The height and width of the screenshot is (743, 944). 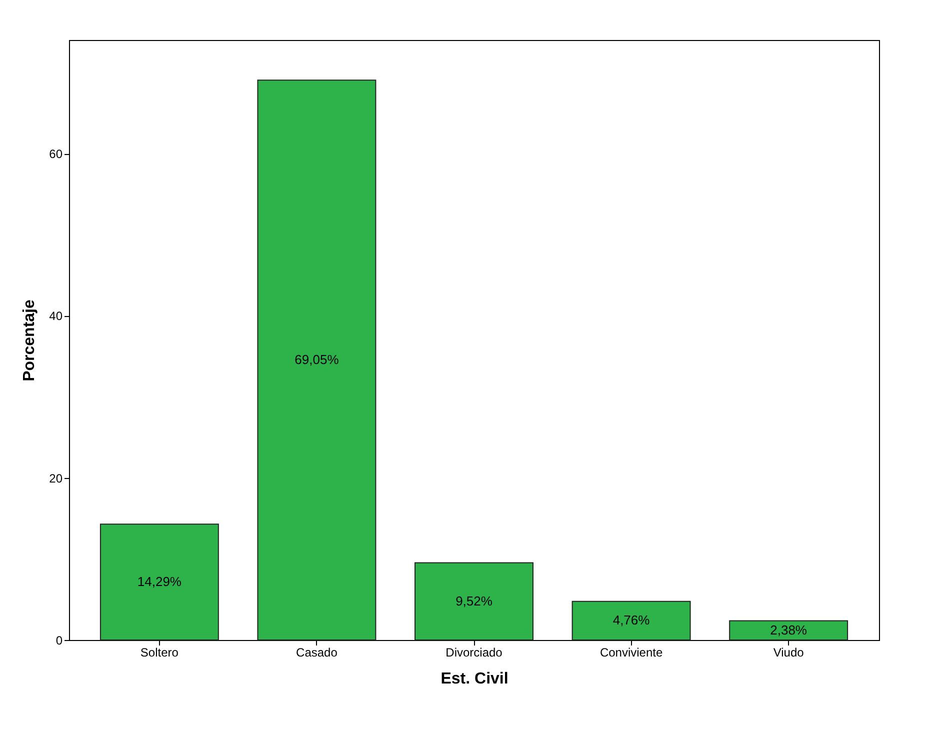 What do you see at coordinates (56, 478) in the screenshot?
I see `y-tick-label: 20` at bounding box center [56, 478].